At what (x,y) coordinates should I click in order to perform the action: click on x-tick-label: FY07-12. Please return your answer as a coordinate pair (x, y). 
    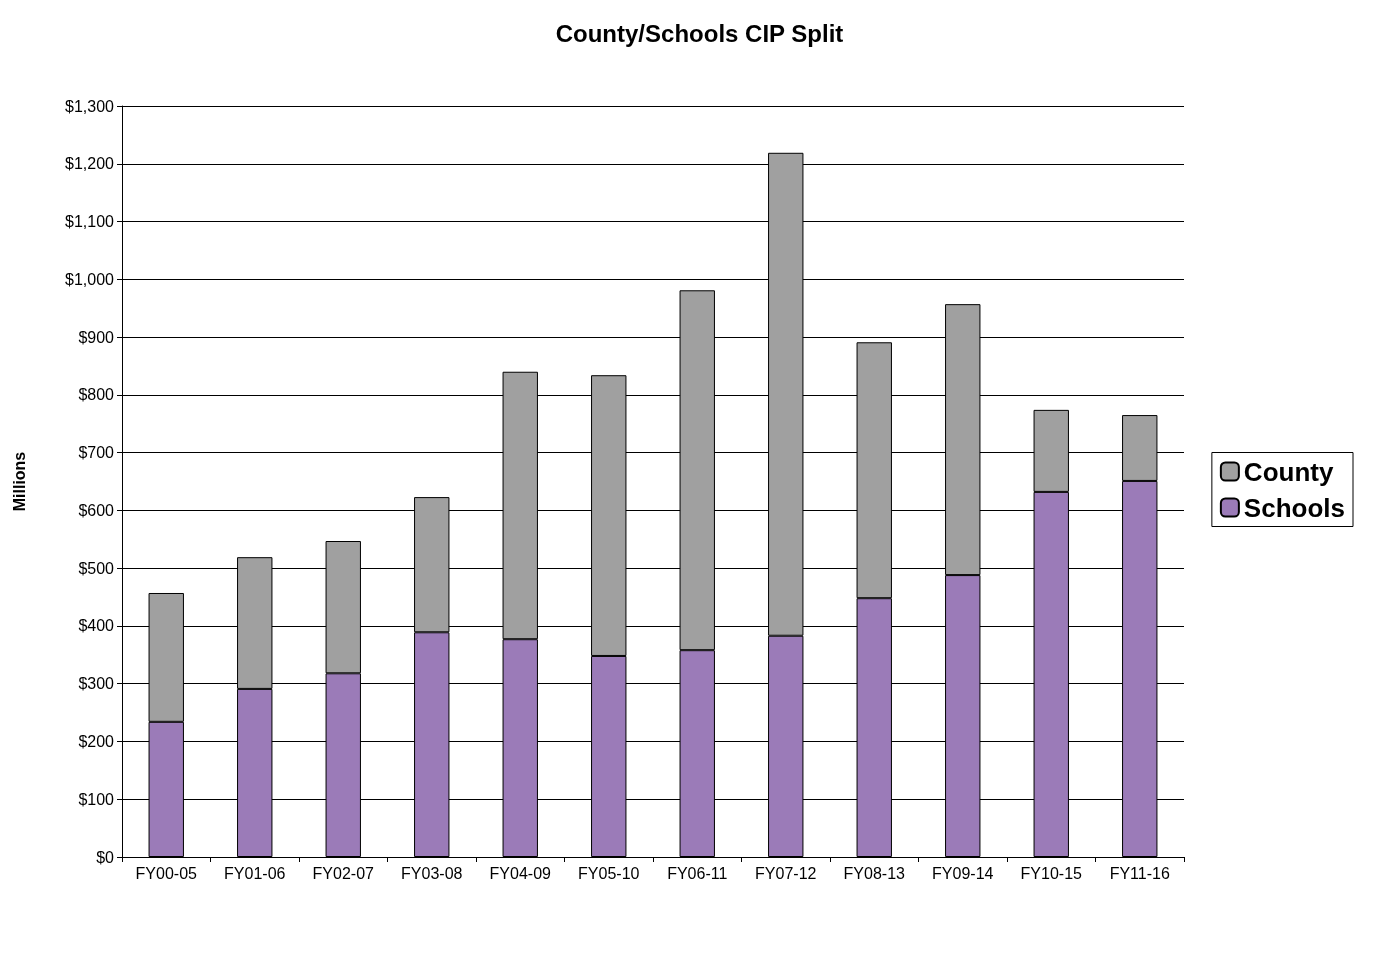
    Looking at the image, I should click on (786, 873).